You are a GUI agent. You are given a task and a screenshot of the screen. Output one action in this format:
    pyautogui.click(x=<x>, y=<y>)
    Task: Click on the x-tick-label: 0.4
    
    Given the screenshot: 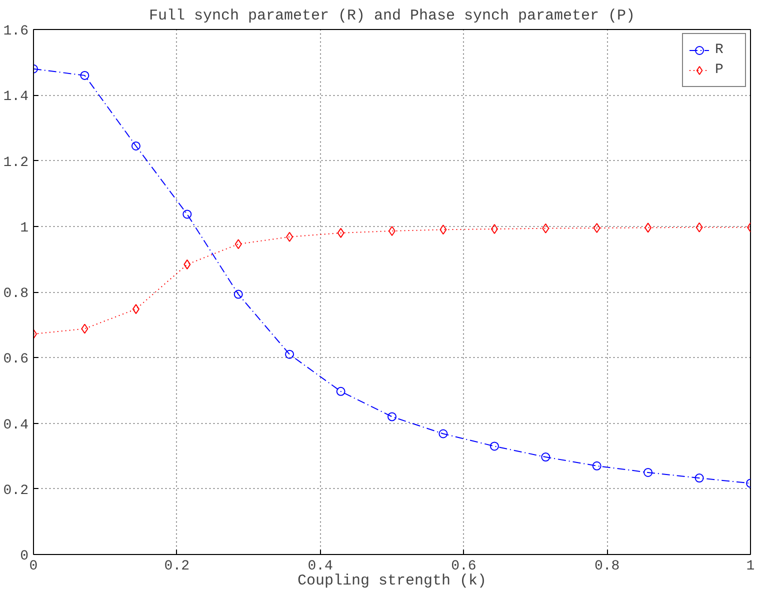 What is the action you would take?
    pyautogui.click(x=320, y=566)
    